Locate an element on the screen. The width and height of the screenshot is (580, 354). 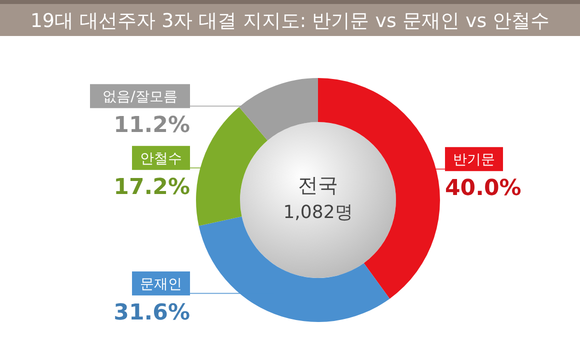
data-label: 11.2% is located at coordinates (152, 125).